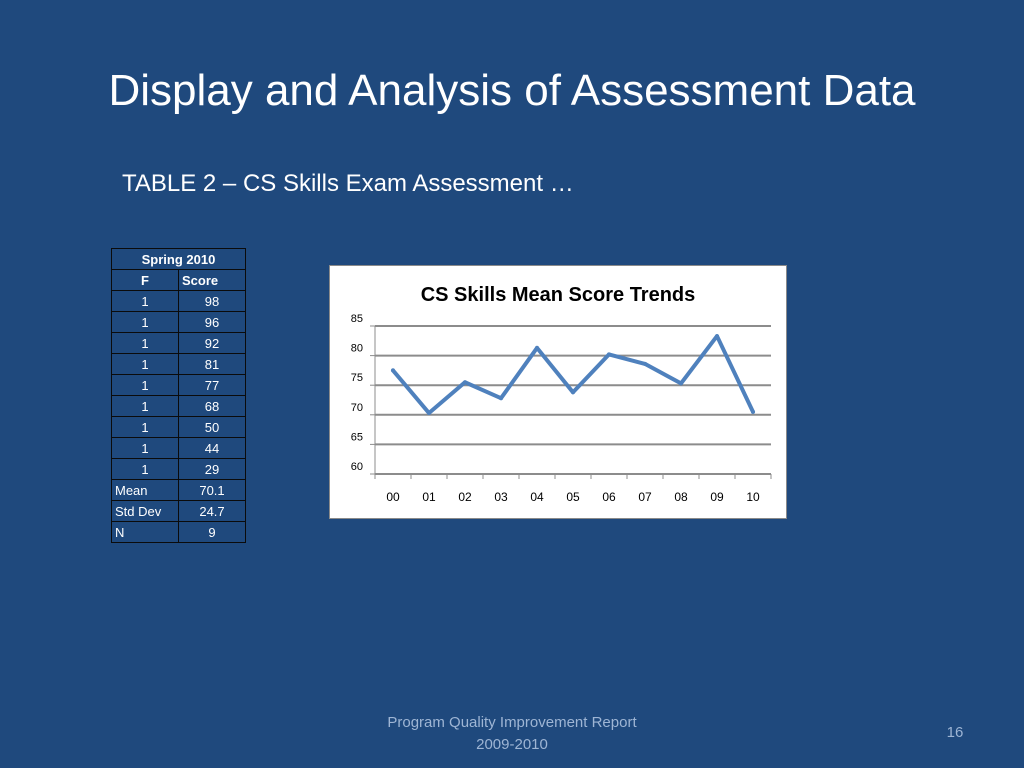 The width and height of the screenshot is (1024, 768). I want to click on cell-value: Score, so click(212, 280).